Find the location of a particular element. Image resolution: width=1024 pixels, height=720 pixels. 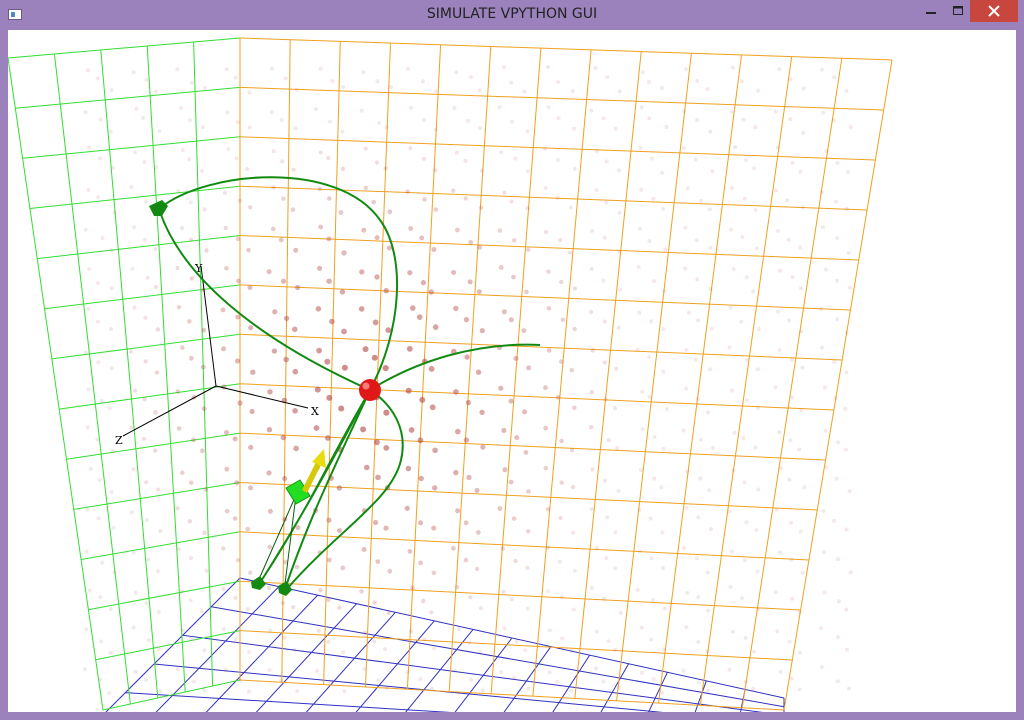

force-arrow-shaft is located at coordinates (311, 477).